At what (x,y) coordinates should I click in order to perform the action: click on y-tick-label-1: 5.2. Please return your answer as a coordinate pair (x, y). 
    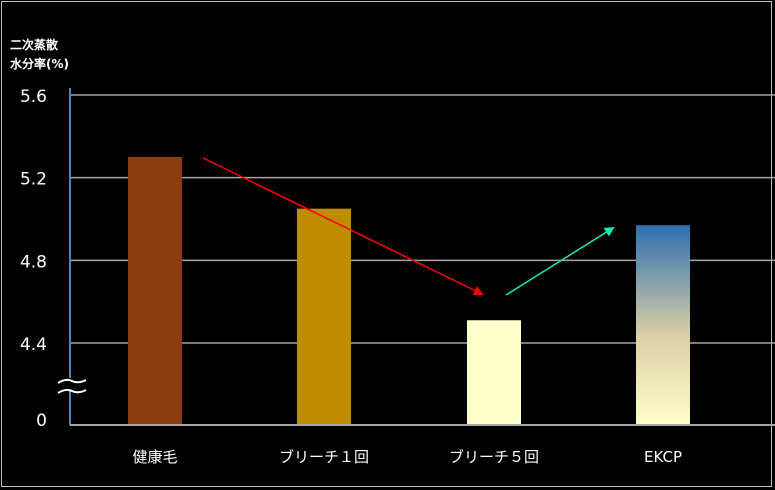
    Looking at the image, I should click on (33, 180).